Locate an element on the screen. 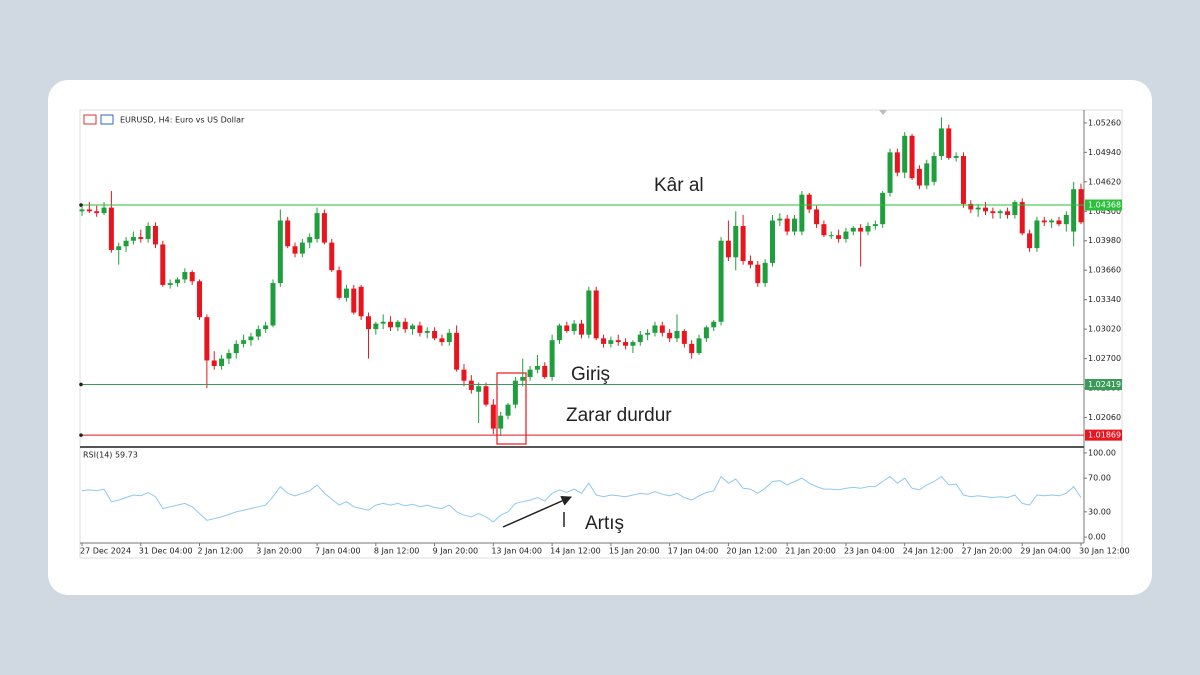 The width and height of the screenshot is (1200, 675). x-tick-label: 9 Jan 20:00 is located at coordinates (456, 551).